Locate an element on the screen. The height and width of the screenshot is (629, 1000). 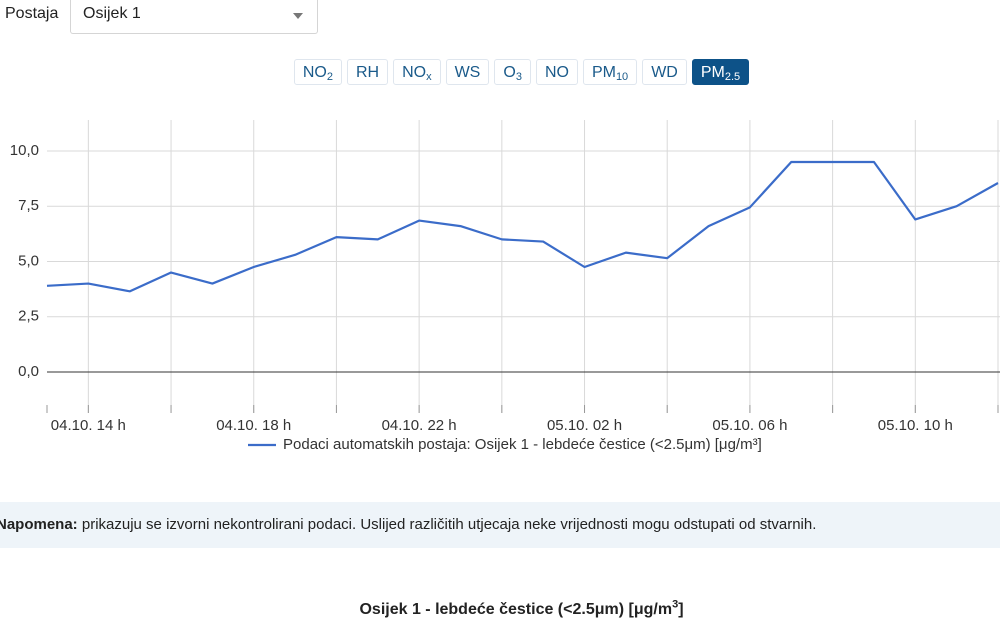
parameter-buttons: NO2 RH NOx WS O3 NO PM10 WD PM2.5 is located at coordinates (500, 72).